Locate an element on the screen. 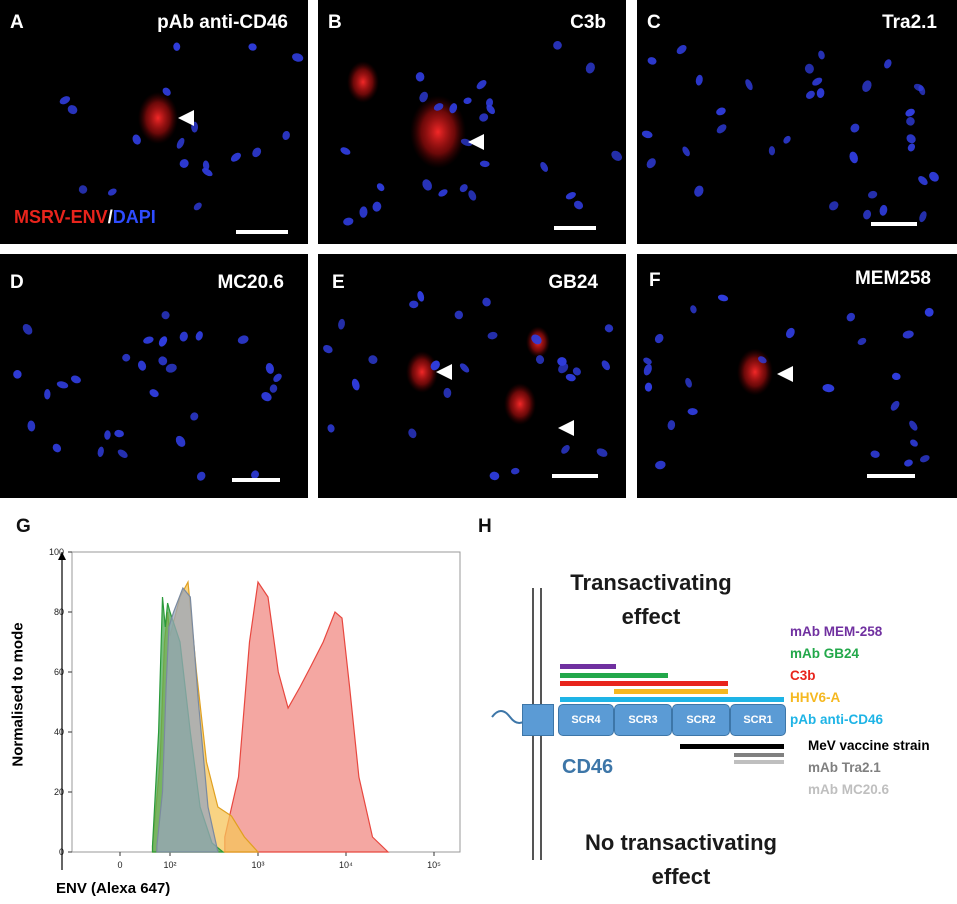  x-tick-label: 10⁴ is located at coordinates (346, 865).